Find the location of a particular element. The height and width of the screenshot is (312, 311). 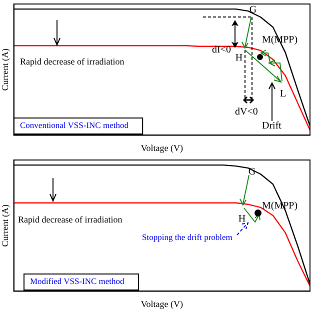

annotation: L is located at coordinates (283, 94).